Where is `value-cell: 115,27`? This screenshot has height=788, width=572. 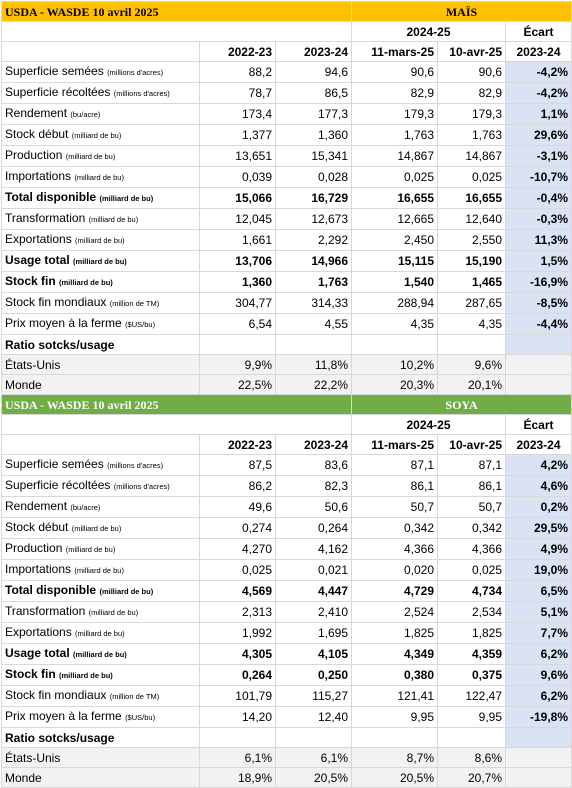 value-cell: 115,27 is located at coordinates (313, 696).